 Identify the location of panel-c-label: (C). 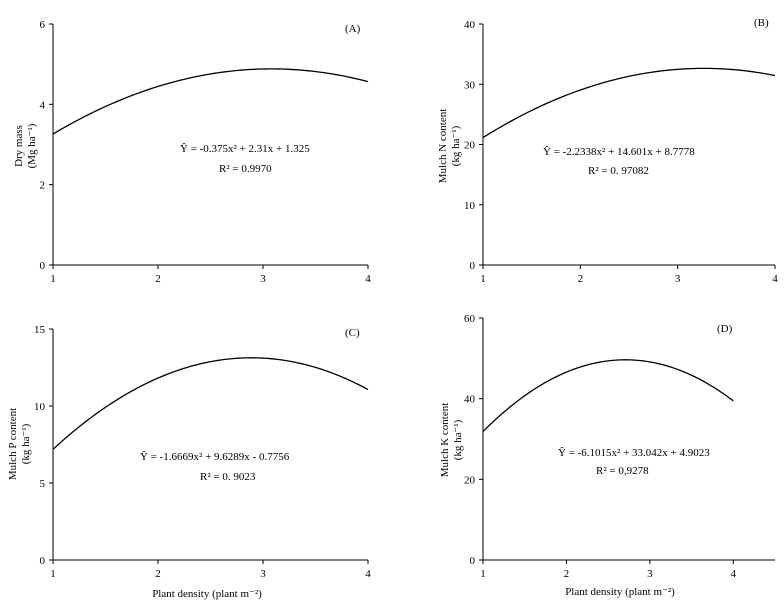
(352, 333).